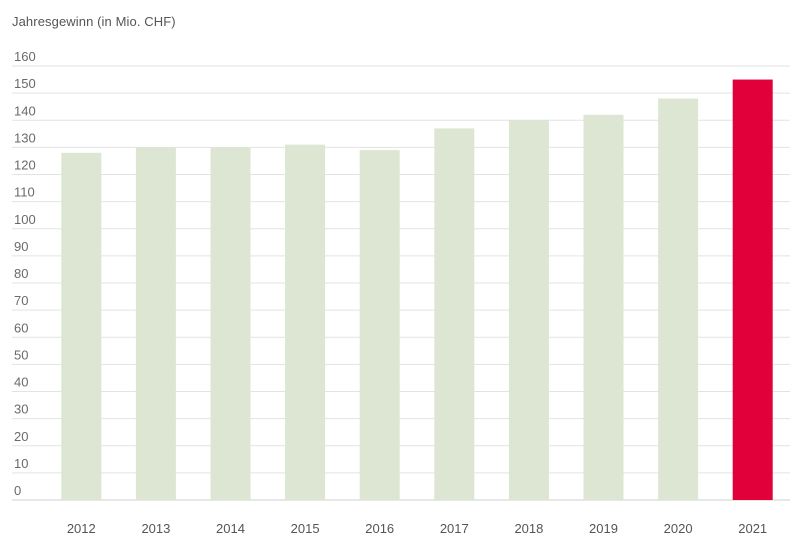 Image resolution: width=800 pixels, height=550 pixels. Describe the element at coordinates (379, 325) in the screenshot. I see `bar-2016` at that location.